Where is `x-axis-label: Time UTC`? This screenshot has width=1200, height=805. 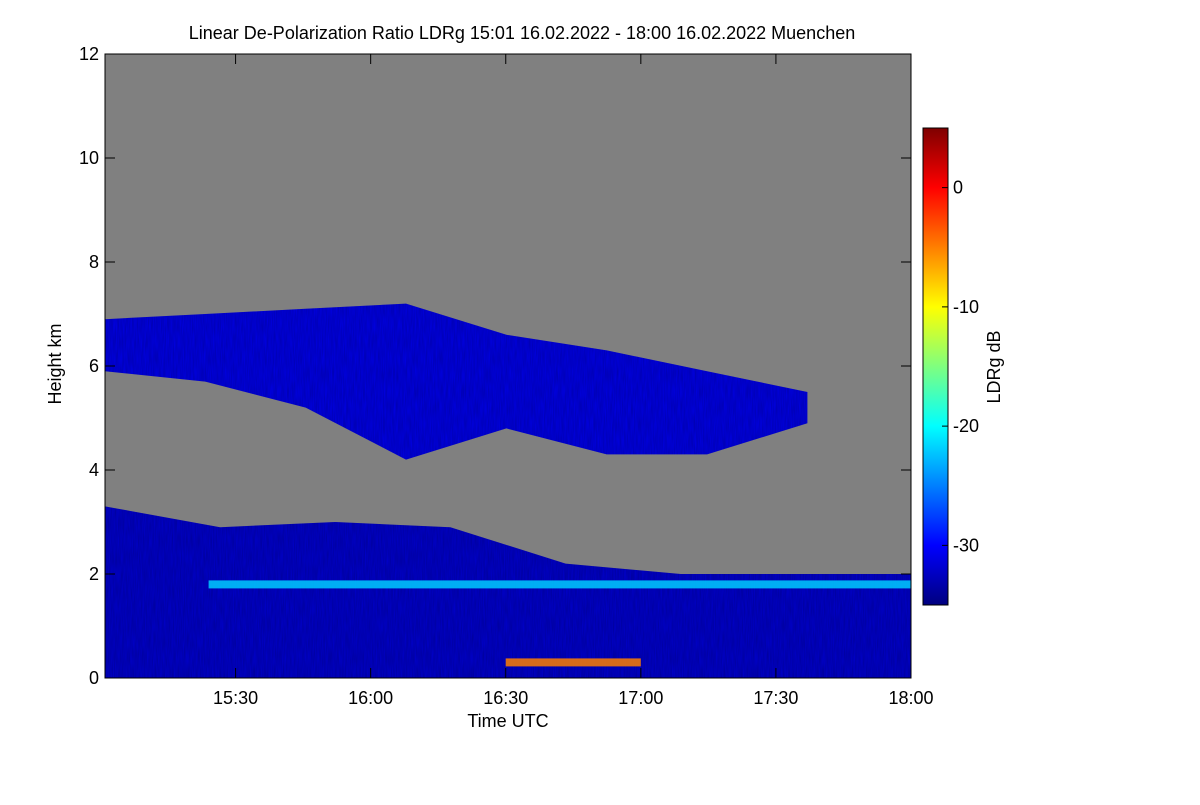
x-axis-label: Time UTC is located at coordinates (507, 721).